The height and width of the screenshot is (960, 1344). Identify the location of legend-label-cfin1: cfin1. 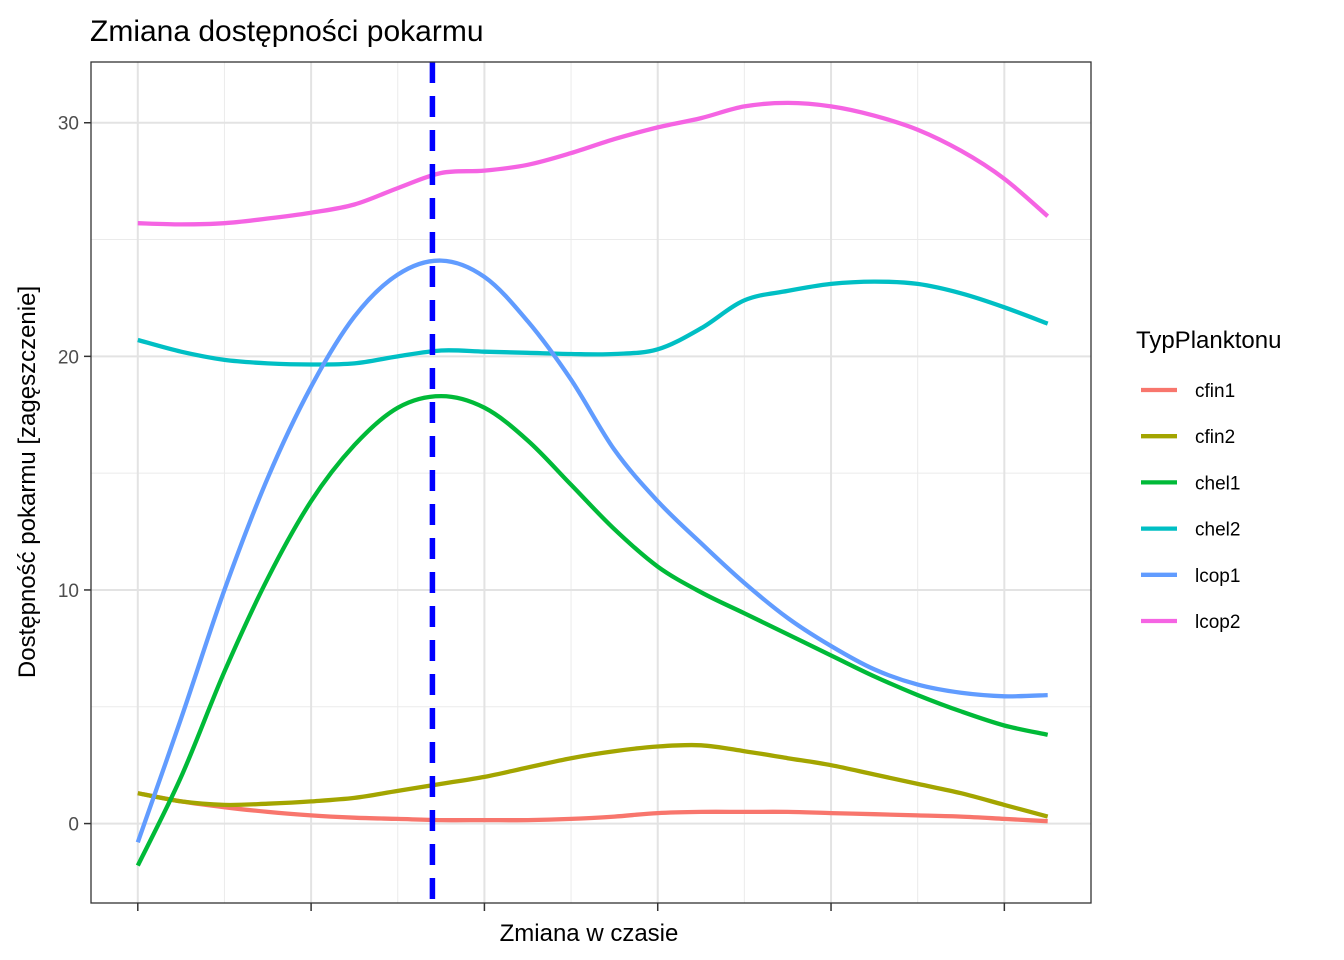
(1215, 391).